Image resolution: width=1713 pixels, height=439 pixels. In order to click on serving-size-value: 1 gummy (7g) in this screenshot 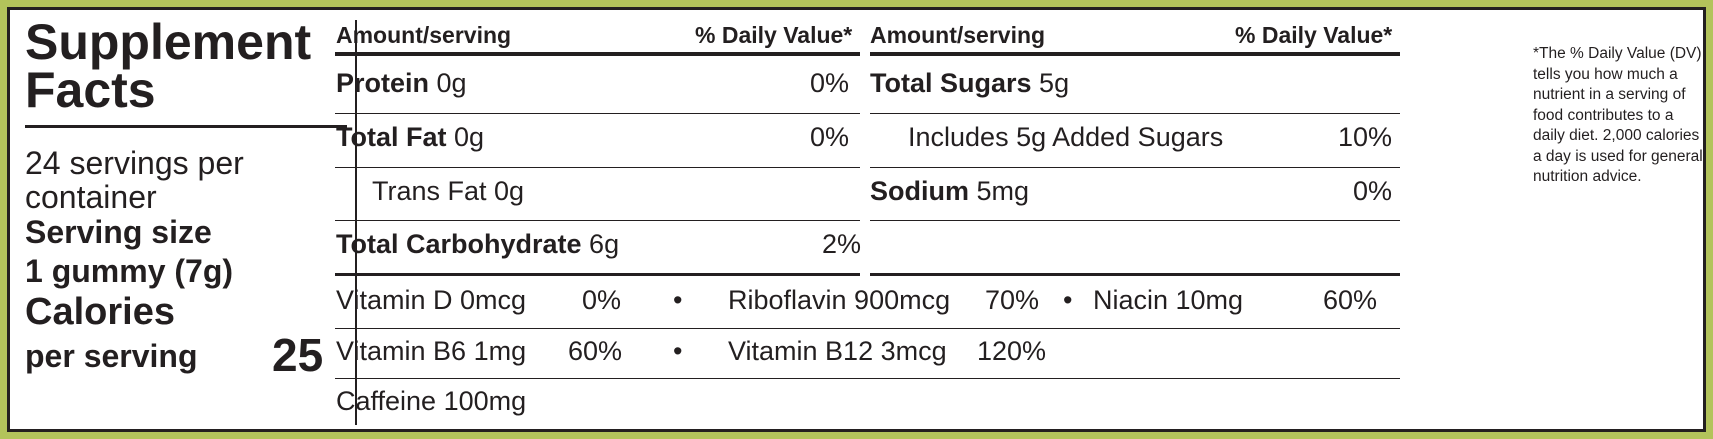, I will do `click(129, 271)`.